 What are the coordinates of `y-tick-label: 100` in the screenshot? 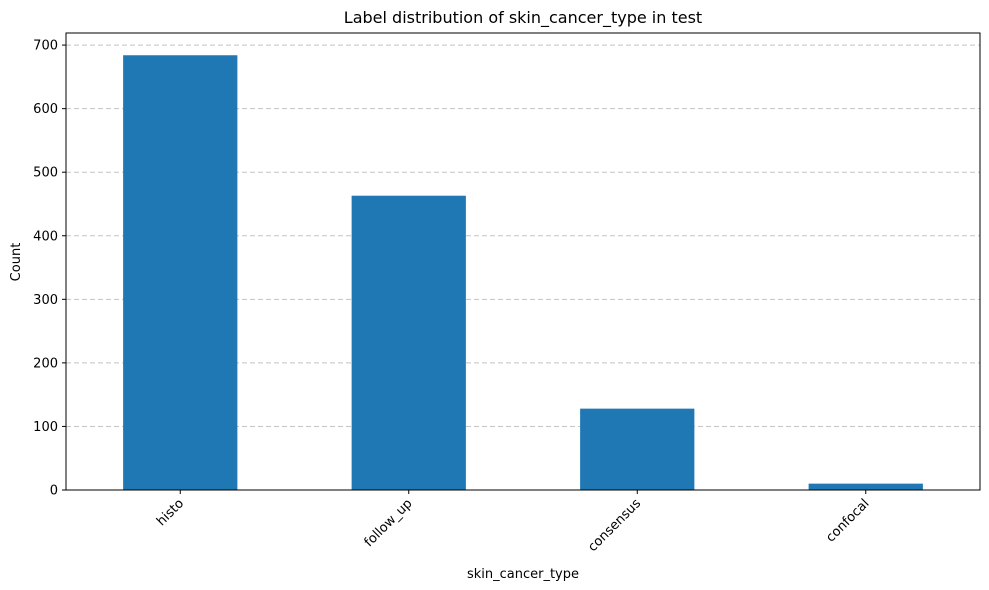 It's located at (45, 427).